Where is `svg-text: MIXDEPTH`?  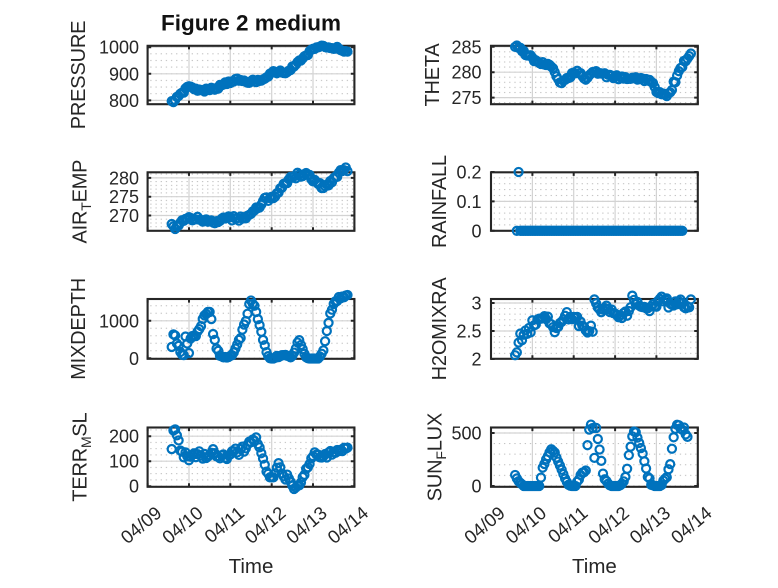
svg-text: MIXDEPTH is located at coordinates (79, 329).